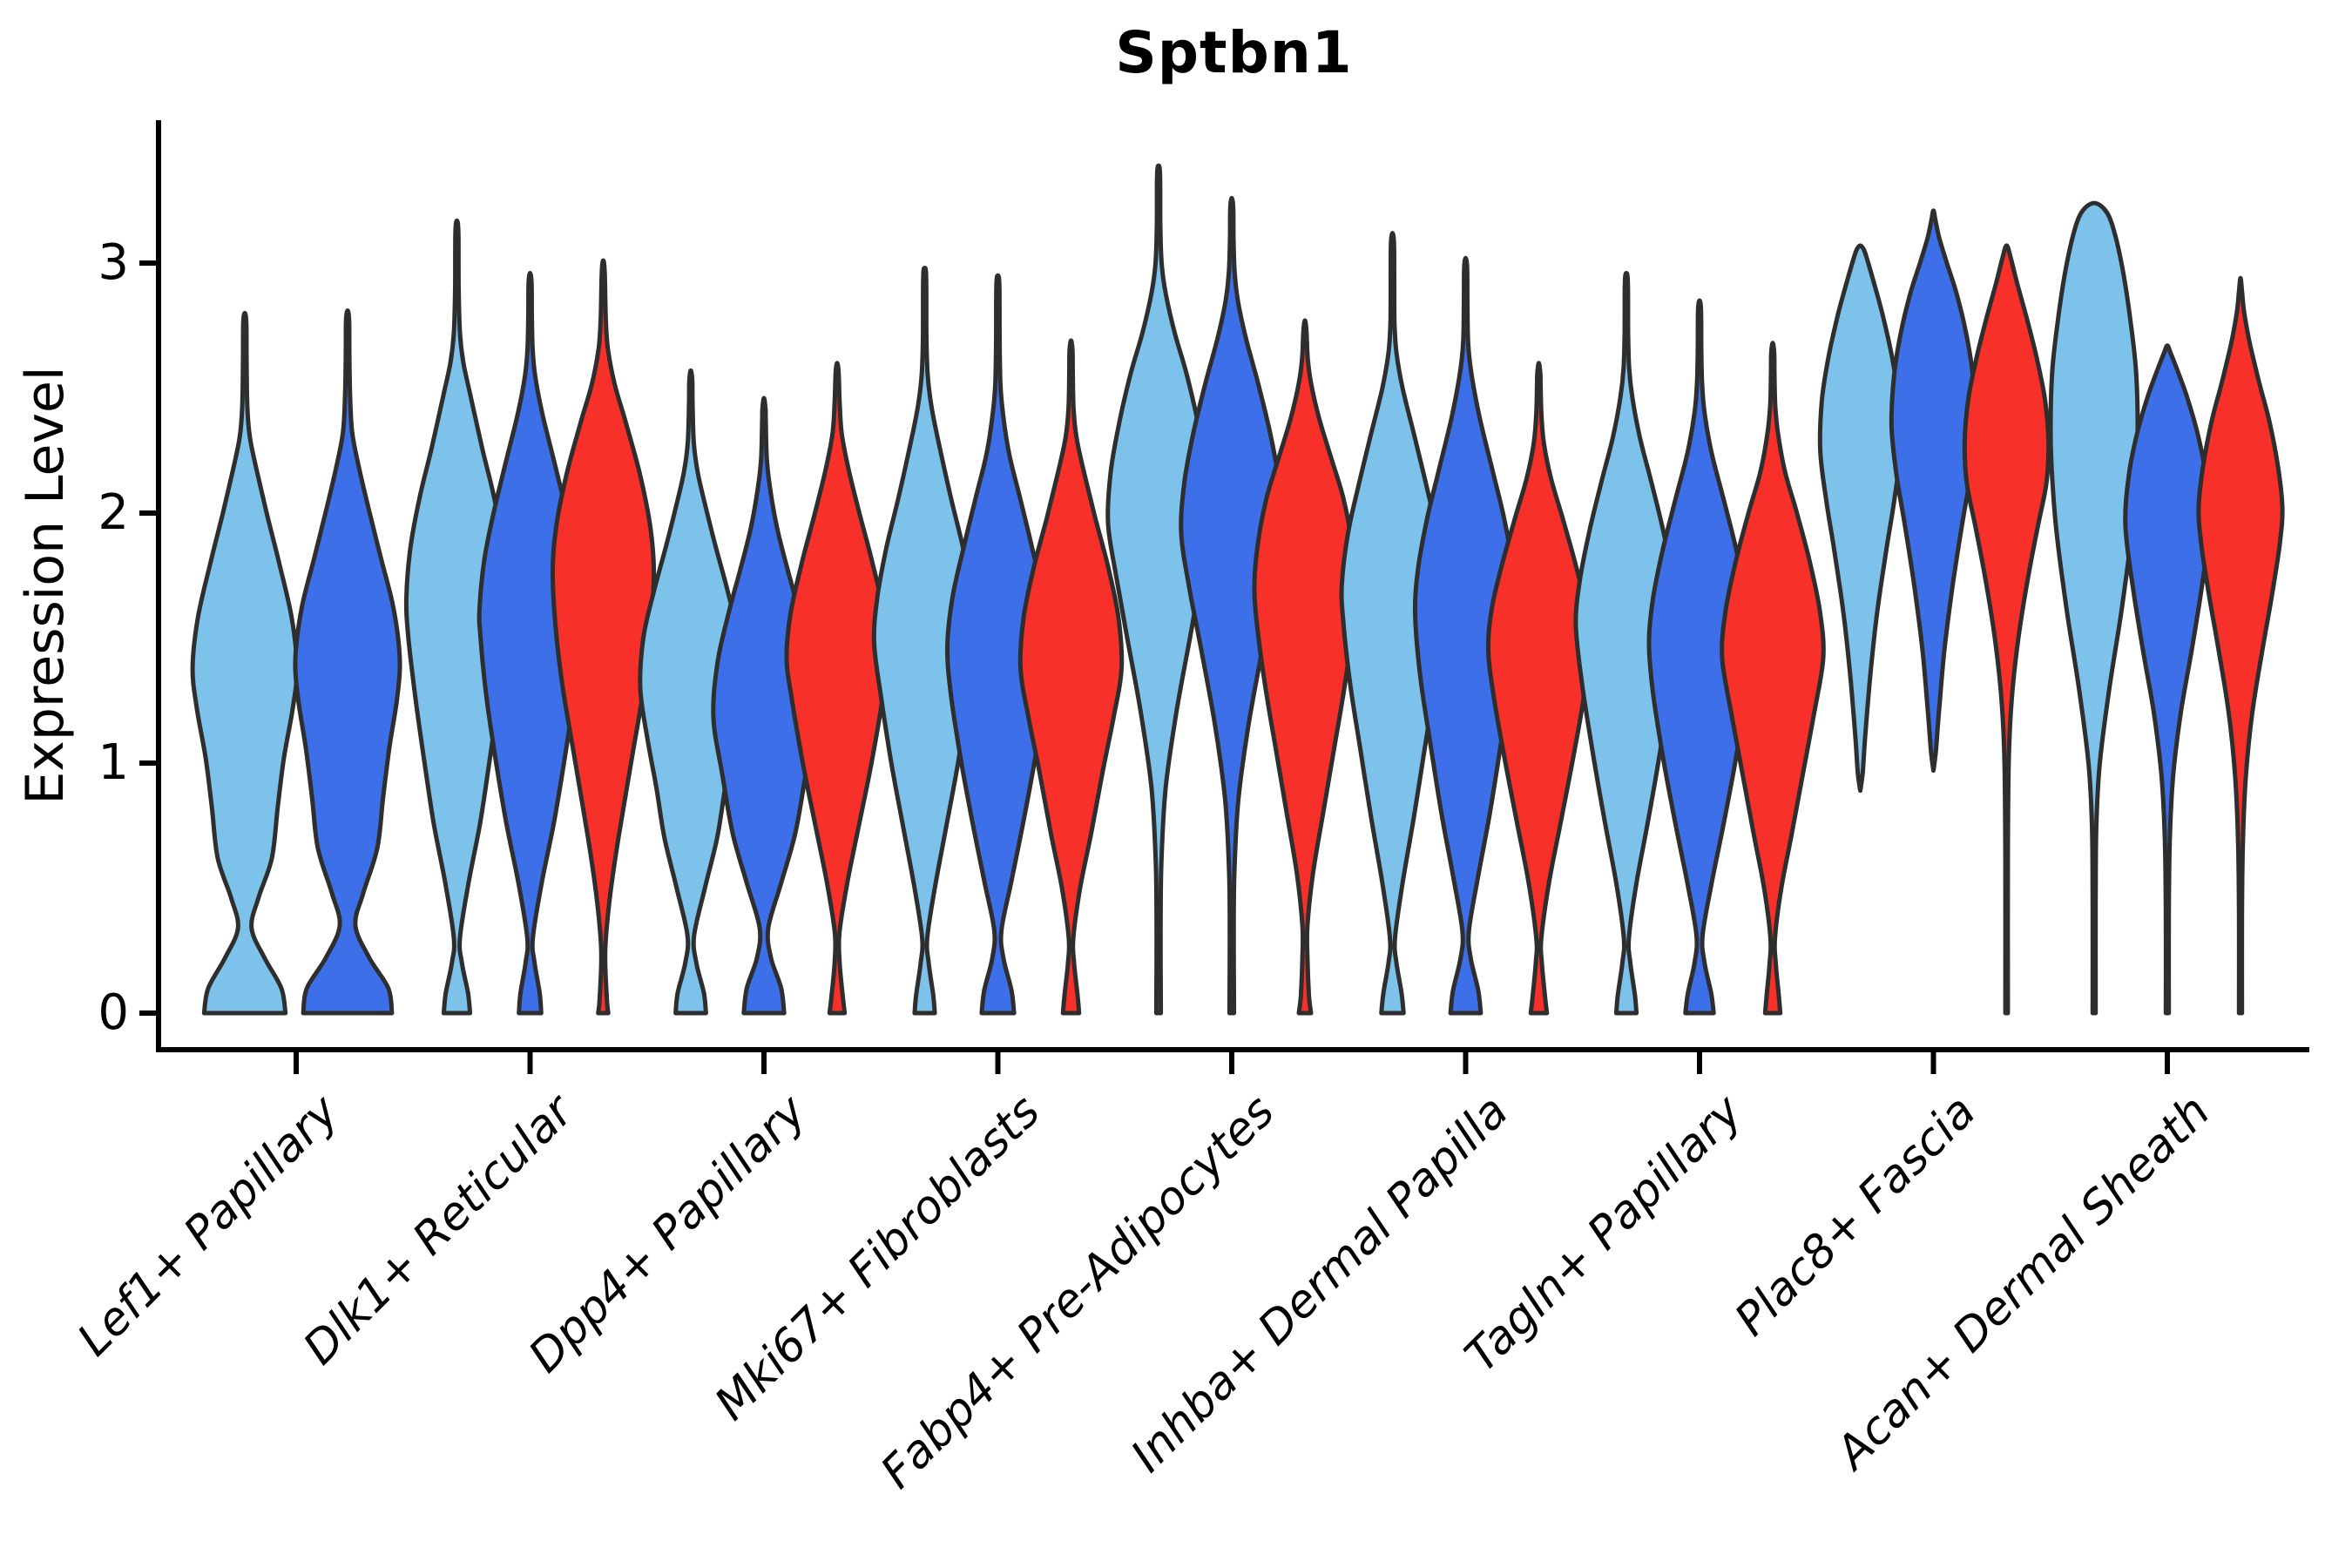 The width and height of the screenshot is (2352, 1568). Describe the element at coordinates (347, 662) in the screenshot. I see `violin-1-dark_blue` at that location.